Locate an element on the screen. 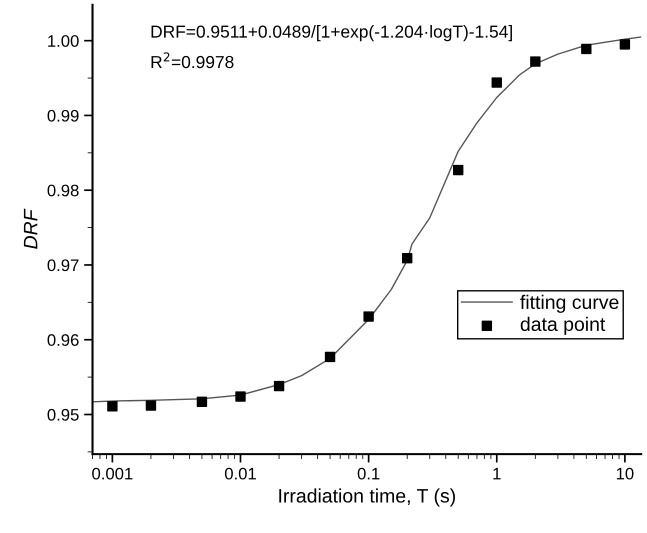 This screenshot has width=647, height=533. y-tick-label: 1.00 is located at coordinates (63, 41).